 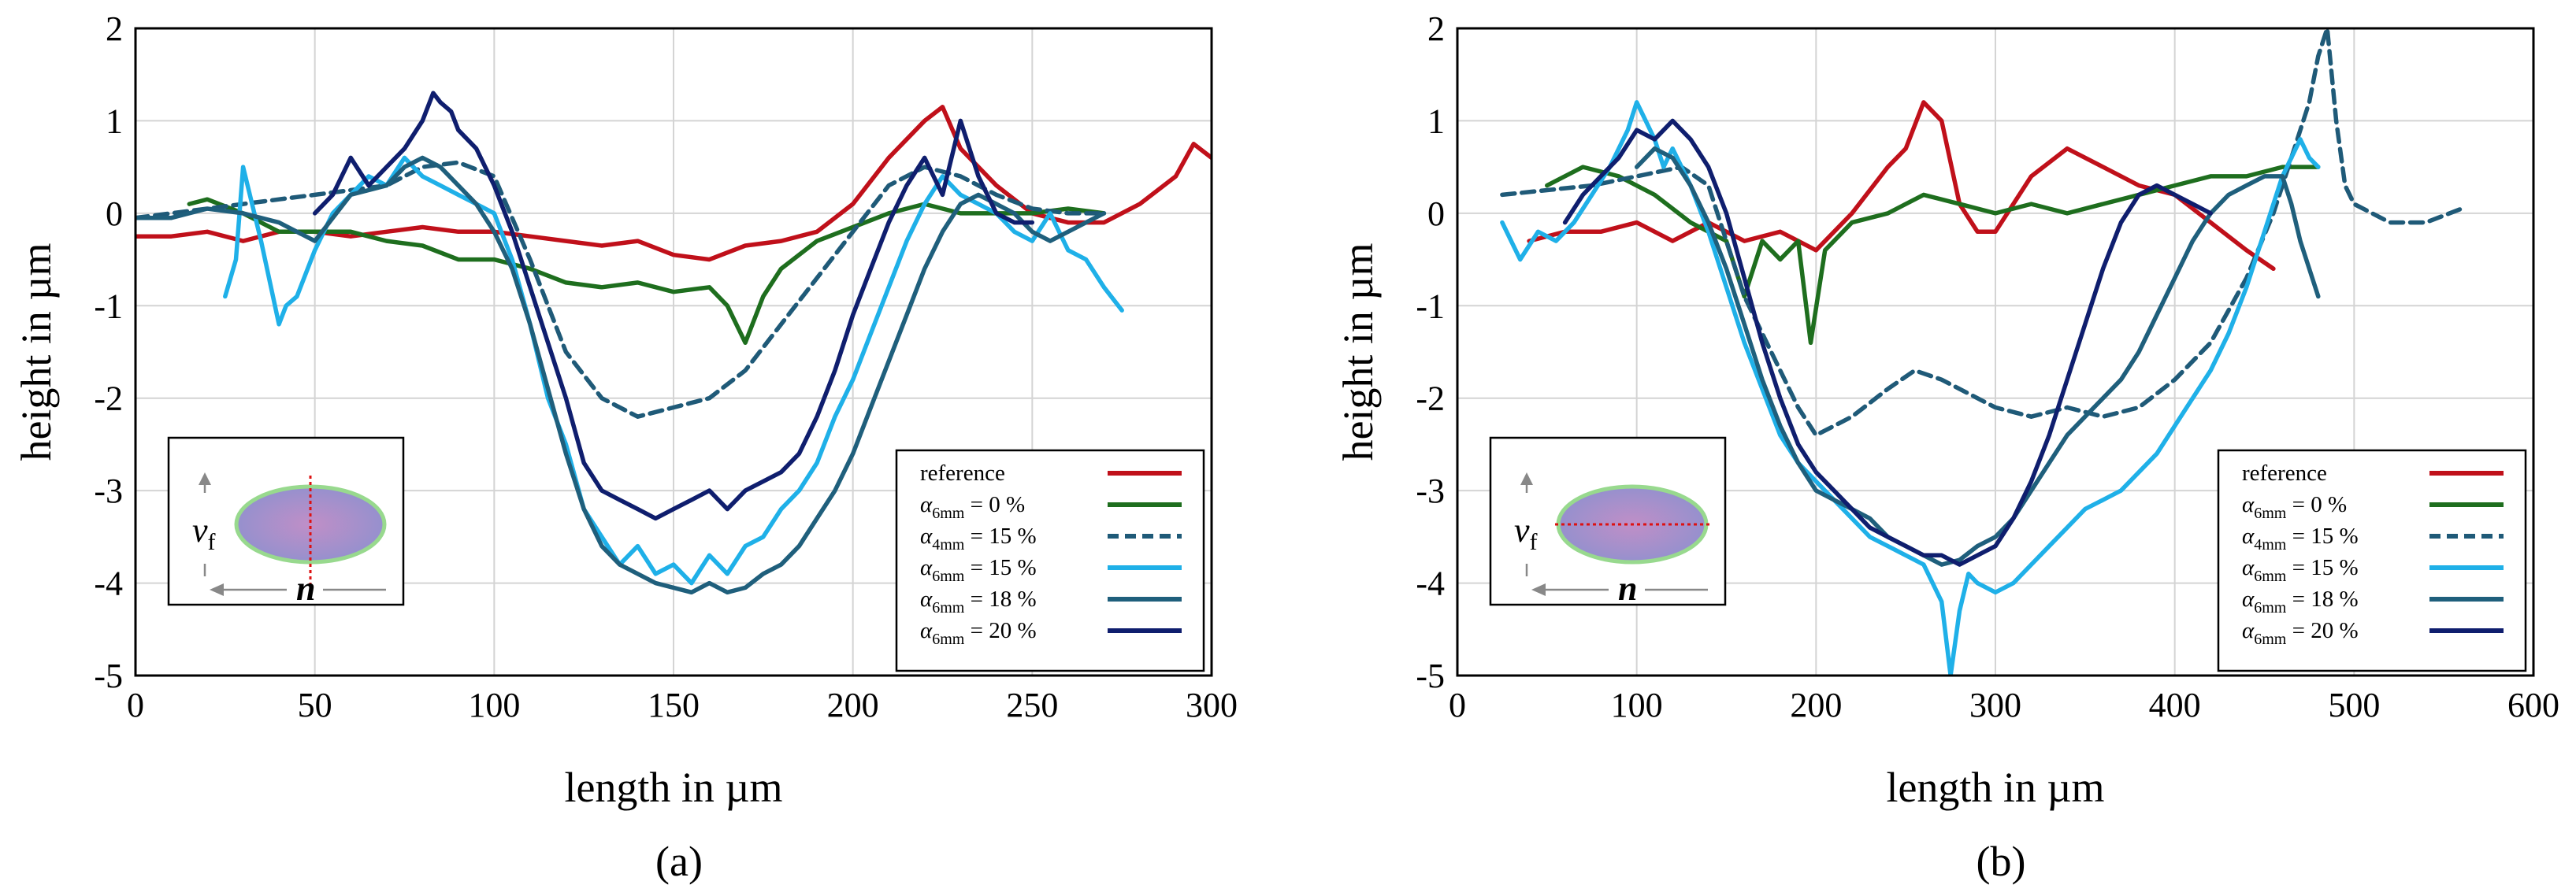 I want to click on x-tick-label: 150, so click(x=674, y=705).